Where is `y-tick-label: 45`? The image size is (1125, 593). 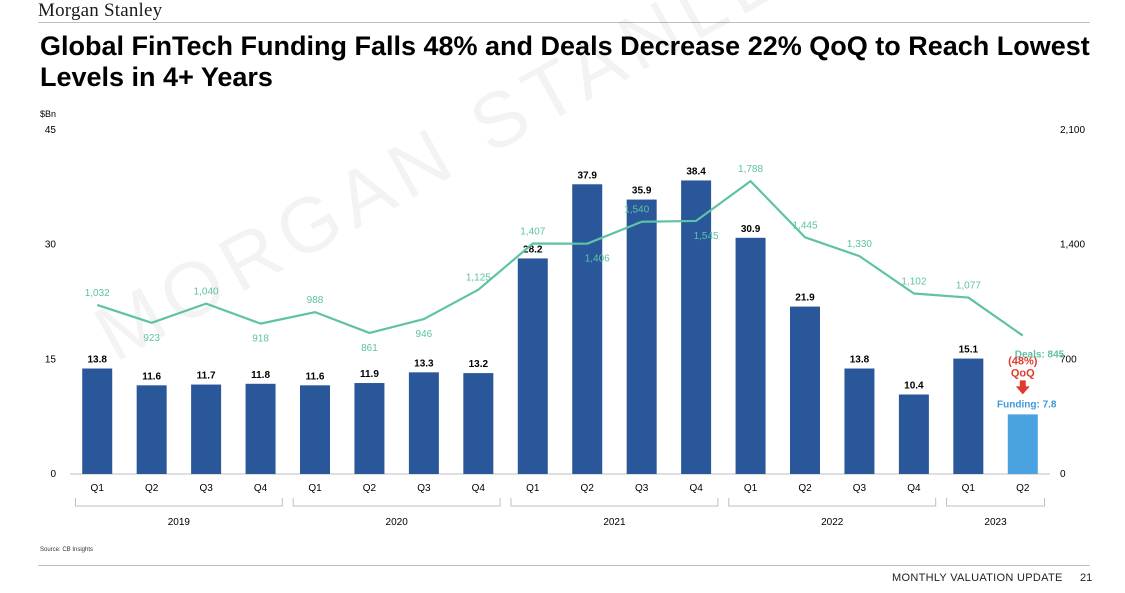
y-tick-label: 45 is located at coordinates (51, 130).